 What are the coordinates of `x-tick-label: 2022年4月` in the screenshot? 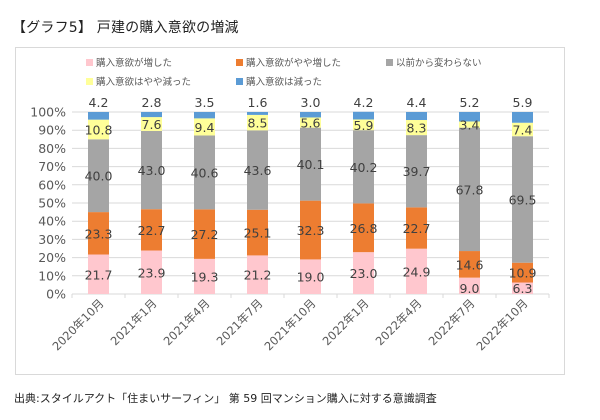 It's located at (399, 322).